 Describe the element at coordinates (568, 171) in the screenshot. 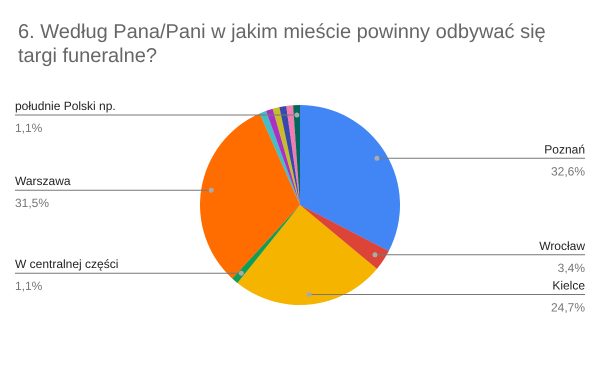

I see `data-label: 32,6%` at that location.